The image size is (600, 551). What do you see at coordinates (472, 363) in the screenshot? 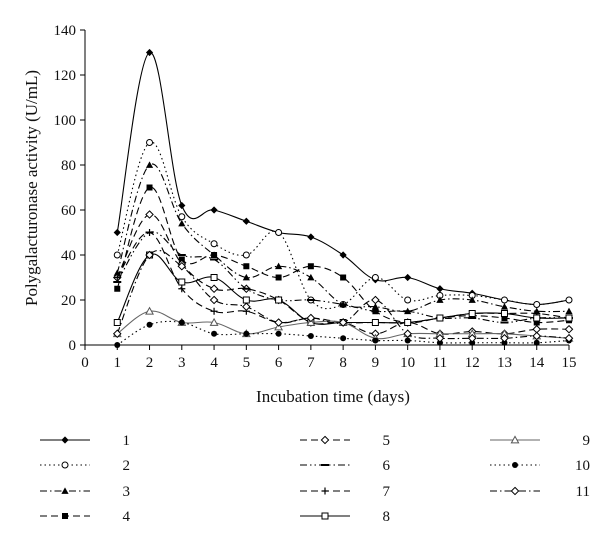
I see `x-tick-label: 12` at bounding box center [472, 363].